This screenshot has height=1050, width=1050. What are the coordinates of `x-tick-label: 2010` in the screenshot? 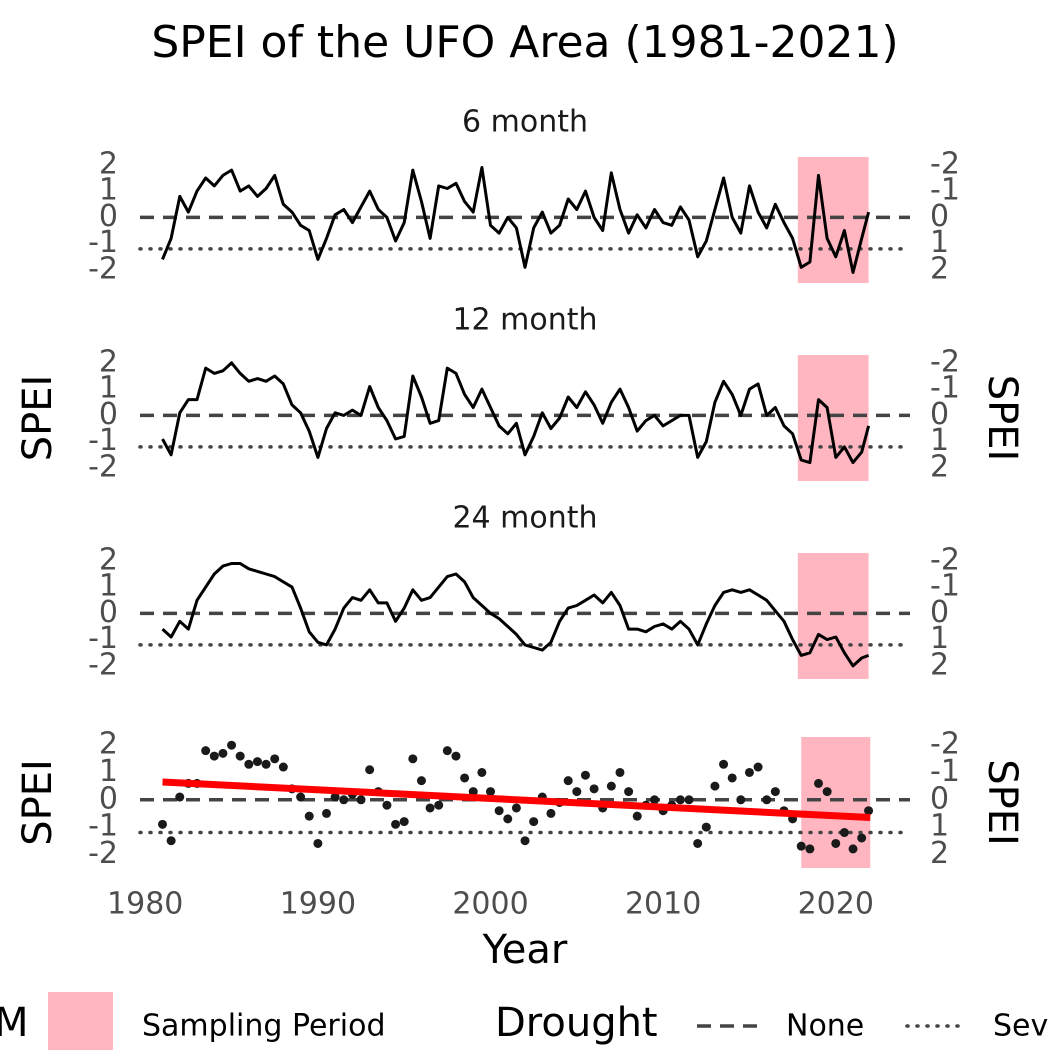 It's located at (663, 904).